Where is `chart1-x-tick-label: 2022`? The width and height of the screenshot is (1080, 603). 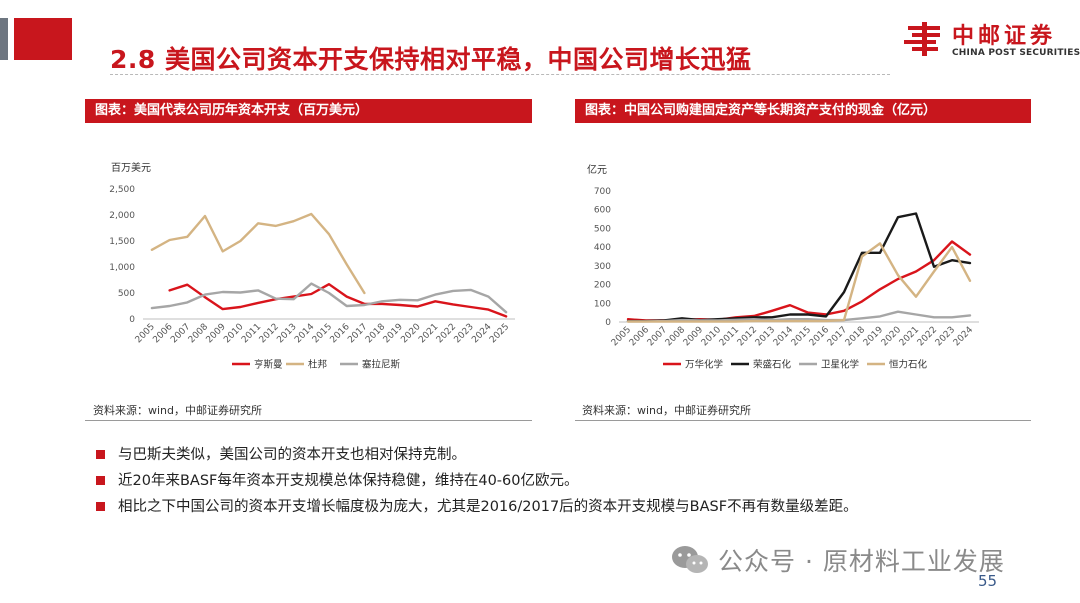
chart1-x-tick-label: 2022 is located at coordinates (446, 333).